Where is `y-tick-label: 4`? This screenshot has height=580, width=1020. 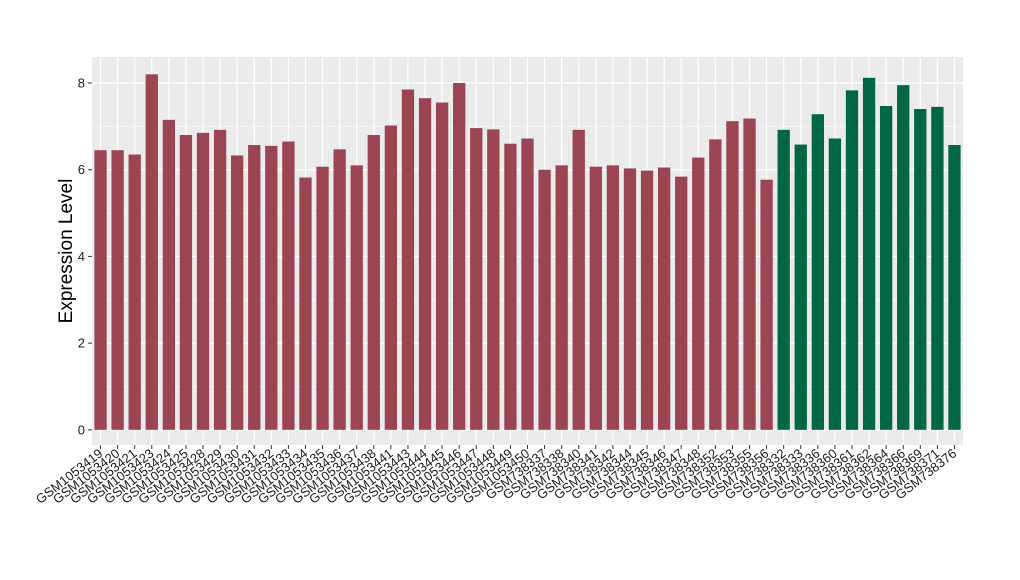 y-tick-label: 4 is located at coordinates (81, 256).